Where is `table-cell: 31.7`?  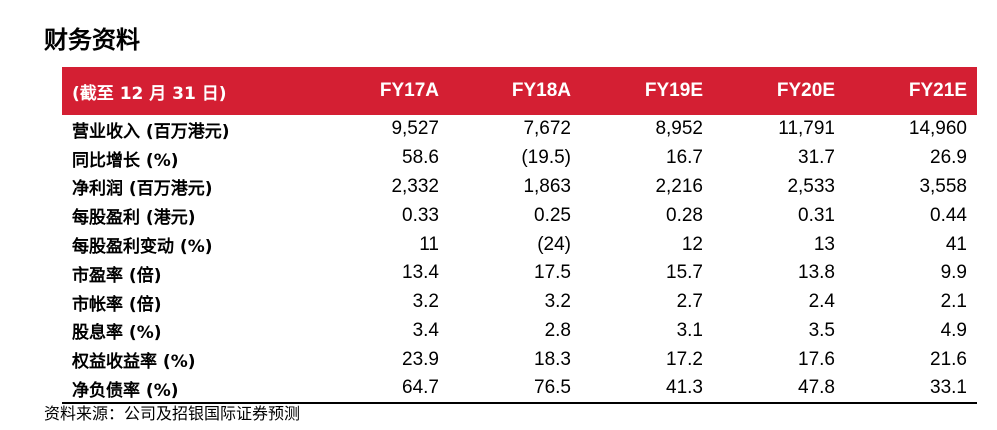
table-cell: 31.7 is located at coordinates (816, 158).